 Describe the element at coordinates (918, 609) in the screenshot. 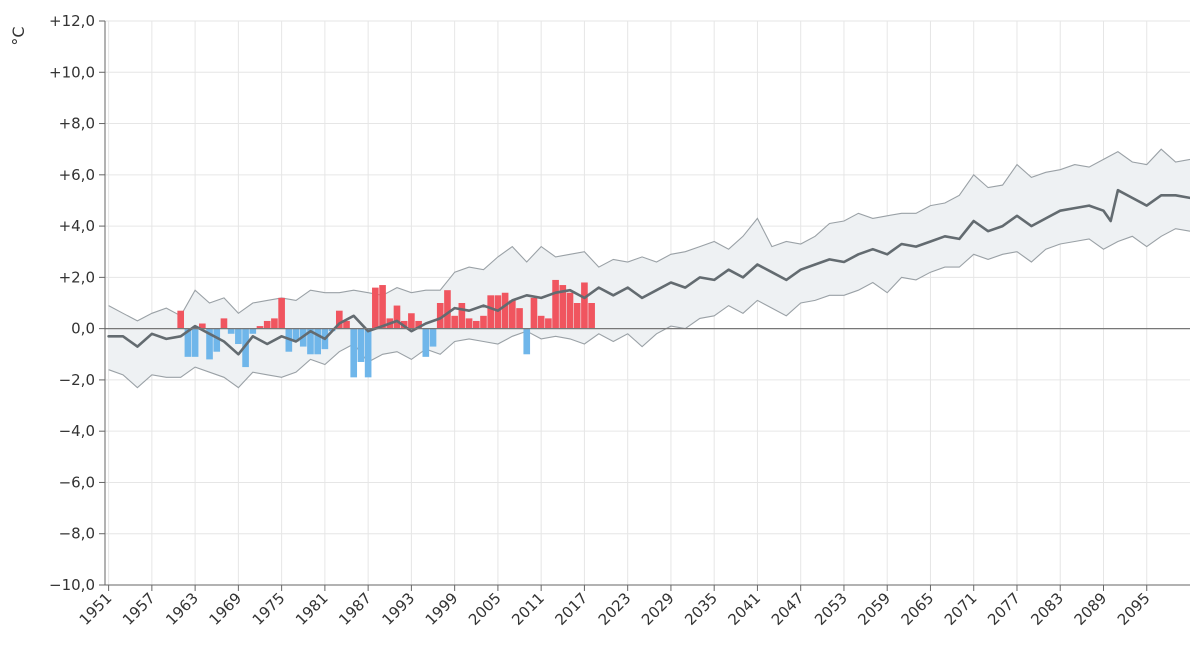

I see `x-tick-label: 2065` at that location.